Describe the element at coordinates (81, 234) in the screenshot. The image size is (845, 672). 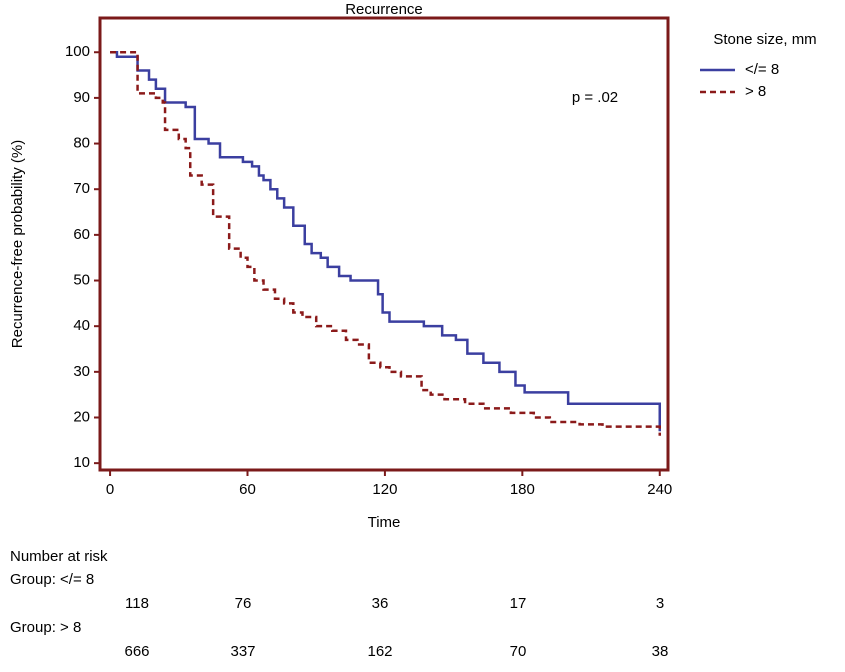
I see `y-tick-label: 60` at that location.